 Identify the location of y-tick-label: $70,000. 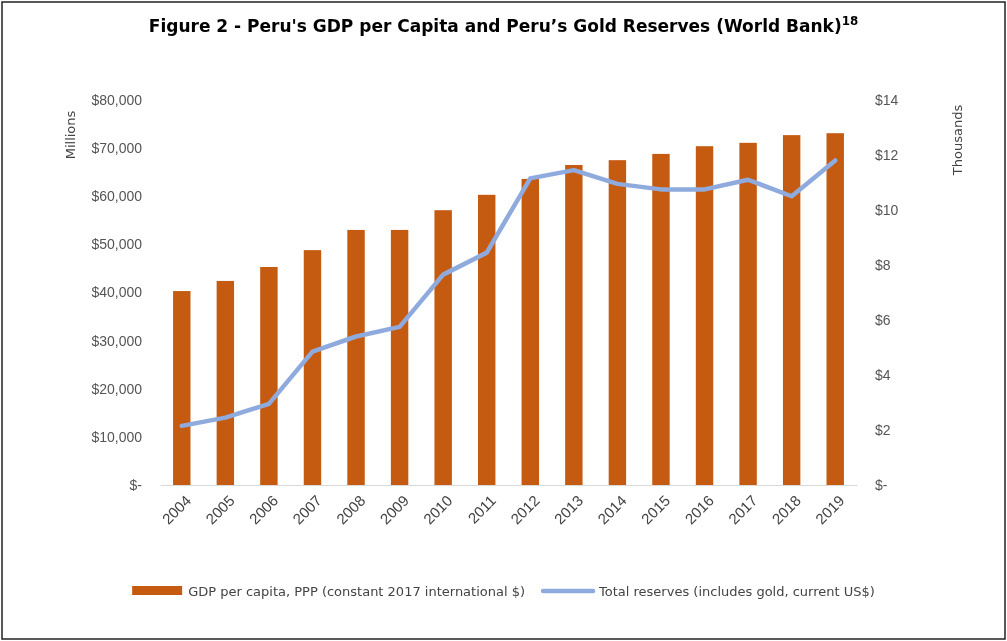
(117, 148).